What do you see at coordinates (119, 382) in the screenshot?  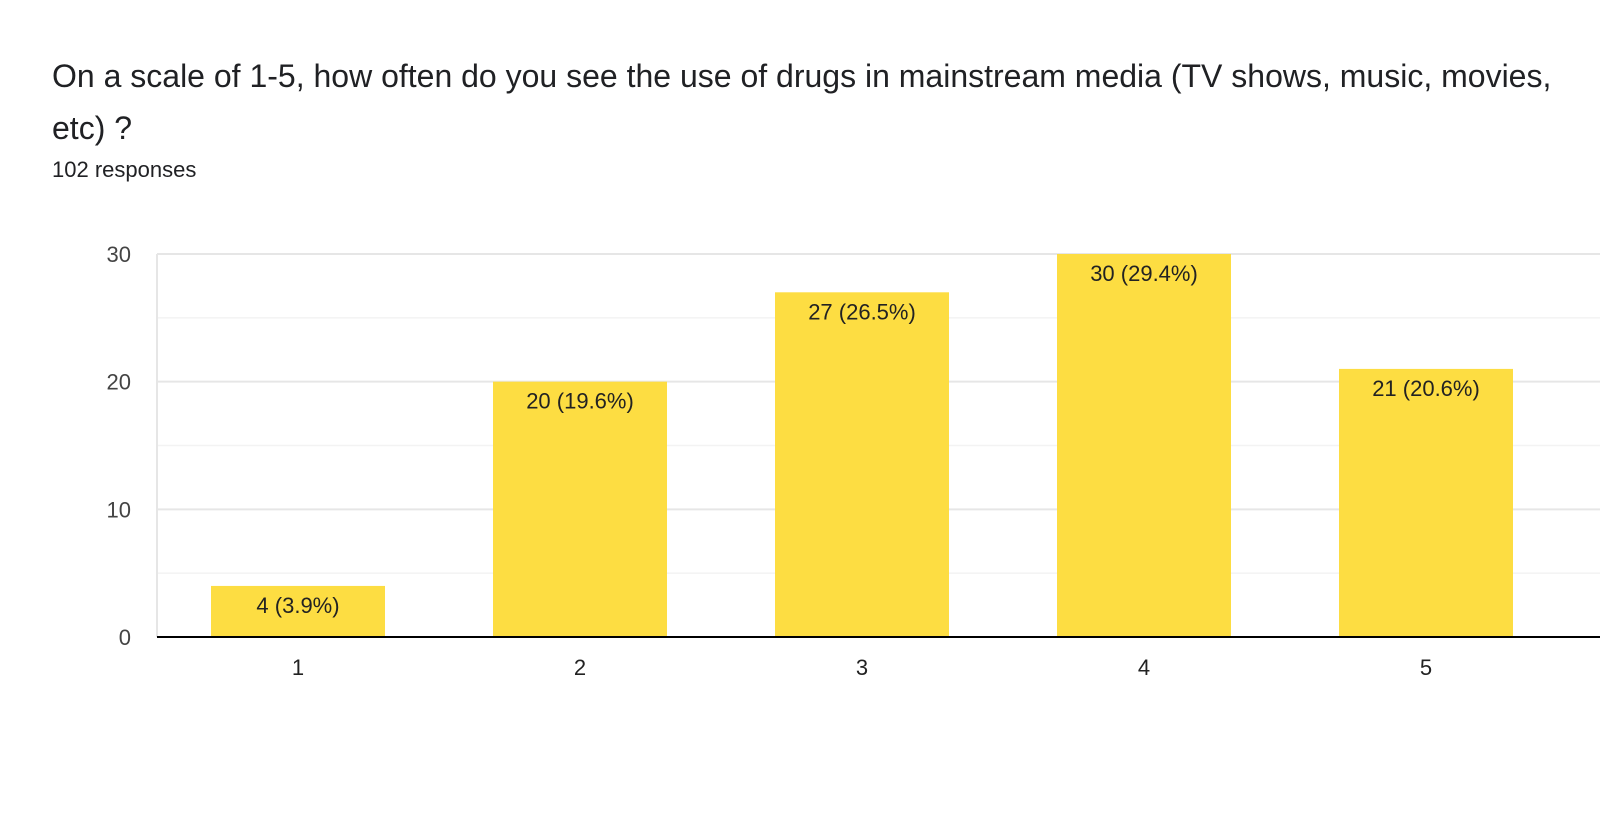 I see `y-tick-label: 20` at bounding box center [119, 382].